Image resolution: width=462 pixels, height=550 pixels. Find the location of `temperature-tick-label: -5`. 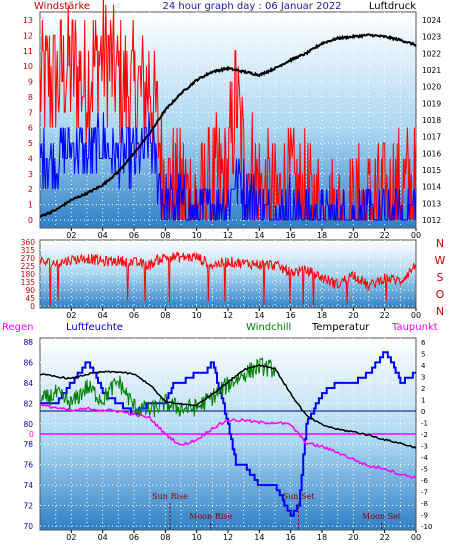

temperature-tick-label: -5 is located at coordinates (424, 470).